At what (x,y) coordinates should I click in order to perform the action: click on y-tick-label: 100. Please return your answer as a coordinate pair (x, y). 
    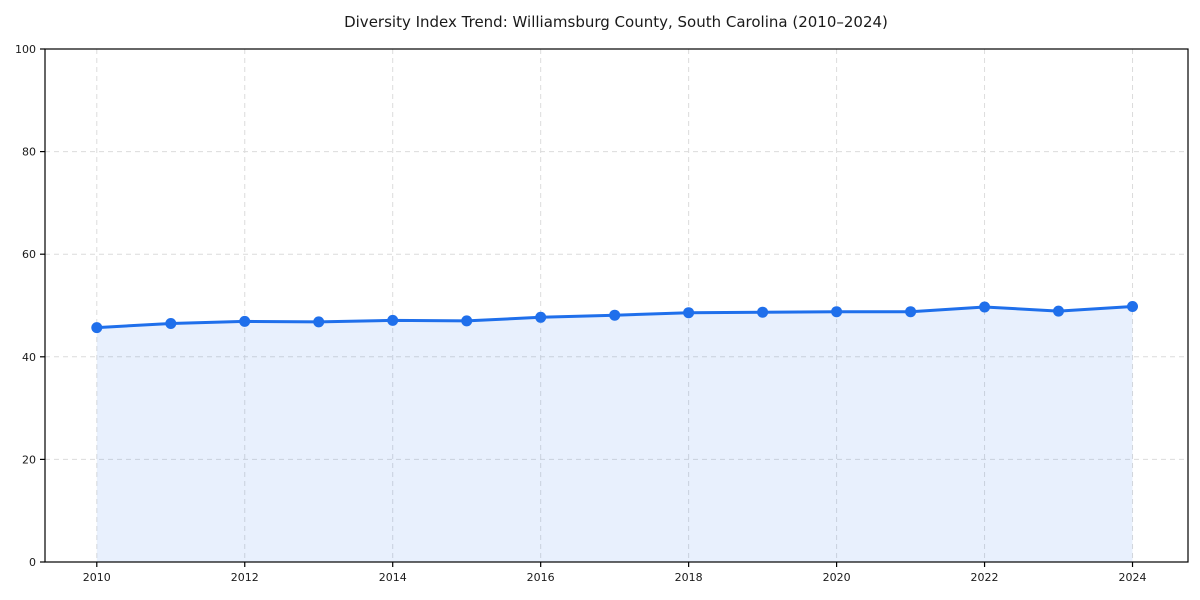
    Looking at the image, I should click on (25, 49).